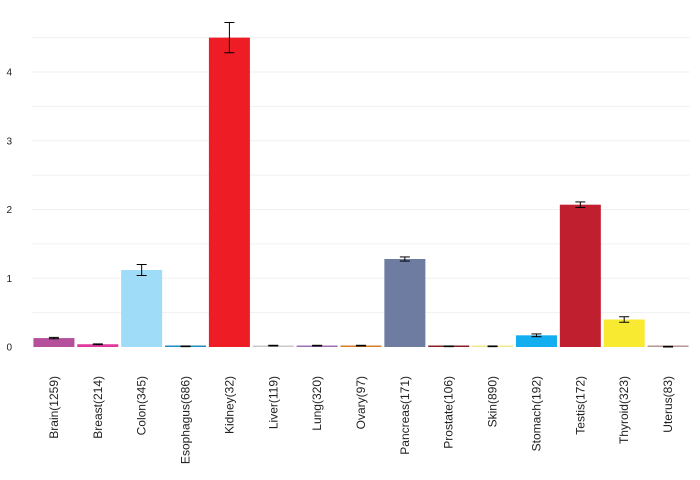 The image size is (700, 480). I want to click on x-tick-label: Liver(119), so click(273, 402).